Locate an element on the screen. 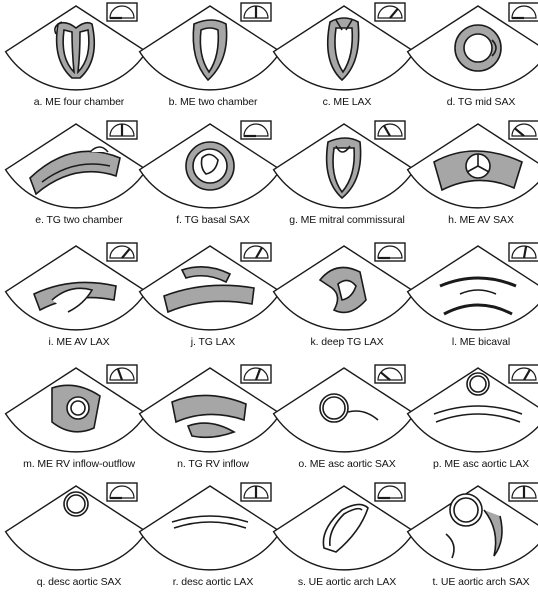 This screenshot has width=538, height=602. view-panel-o: o. ME asc aortic SAX is located at coordinates (344, 422).